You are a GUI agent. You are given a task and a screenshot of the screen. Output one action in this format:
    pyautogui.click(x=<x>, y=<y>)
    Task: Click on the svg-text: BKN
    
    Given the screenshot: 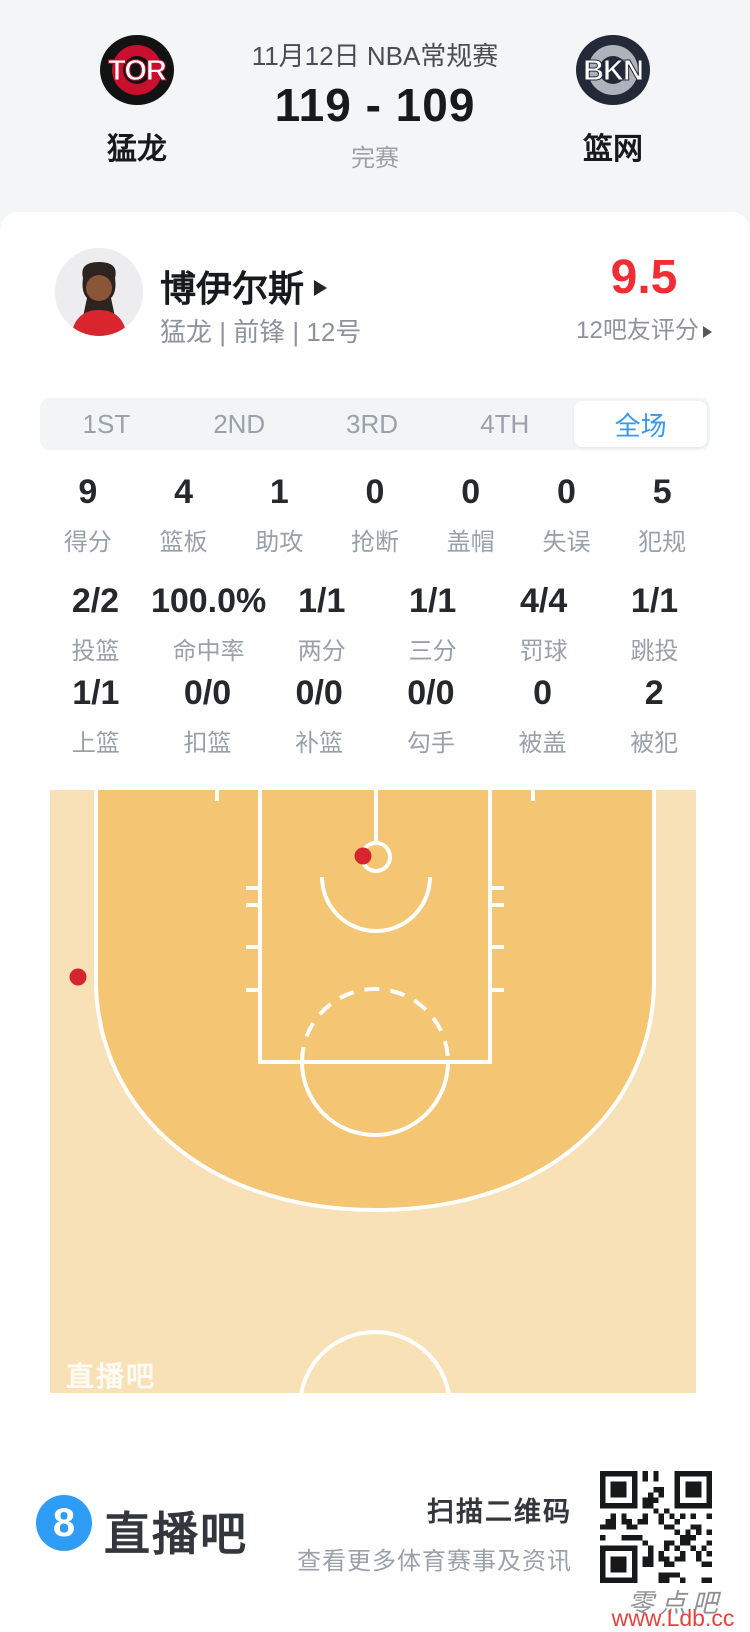 What is the action you would take?
    pyautogui.click(x=613, y=71)
    